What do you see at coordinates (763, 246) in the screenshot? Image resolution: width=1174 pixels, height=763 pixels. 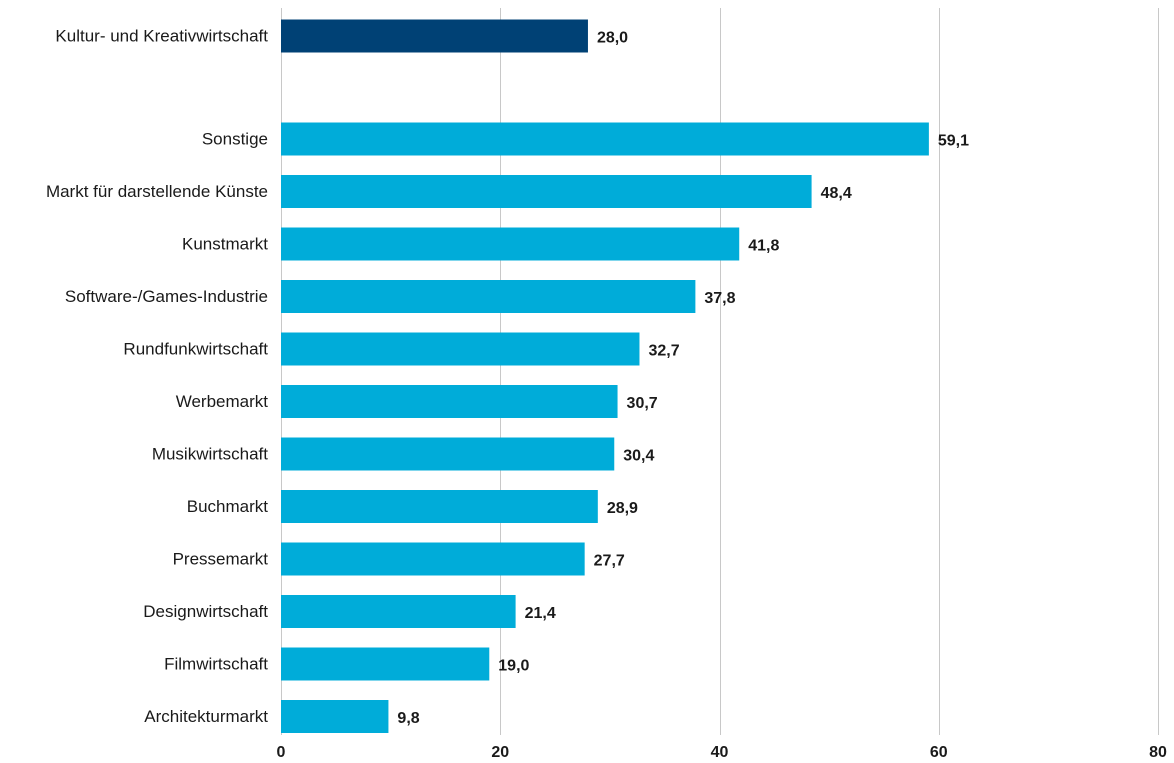 I see `value-label-3: 41,8` at bounding box center [763, 246].